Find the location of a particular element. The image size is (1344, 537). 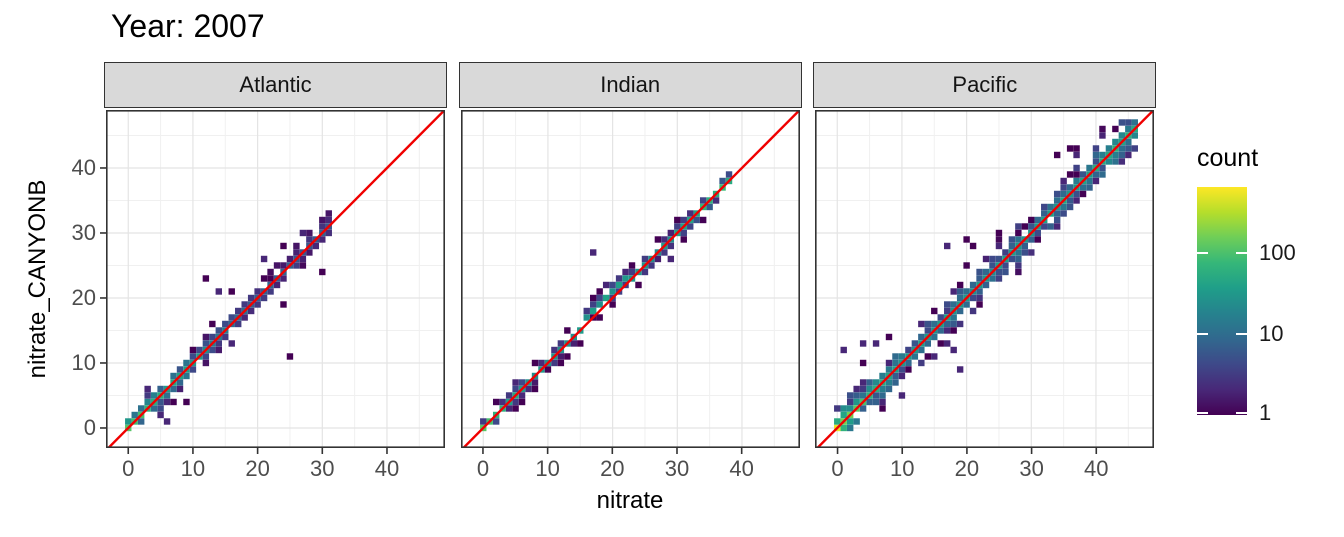

legend-title: count is located at coordinates (1228, 158).